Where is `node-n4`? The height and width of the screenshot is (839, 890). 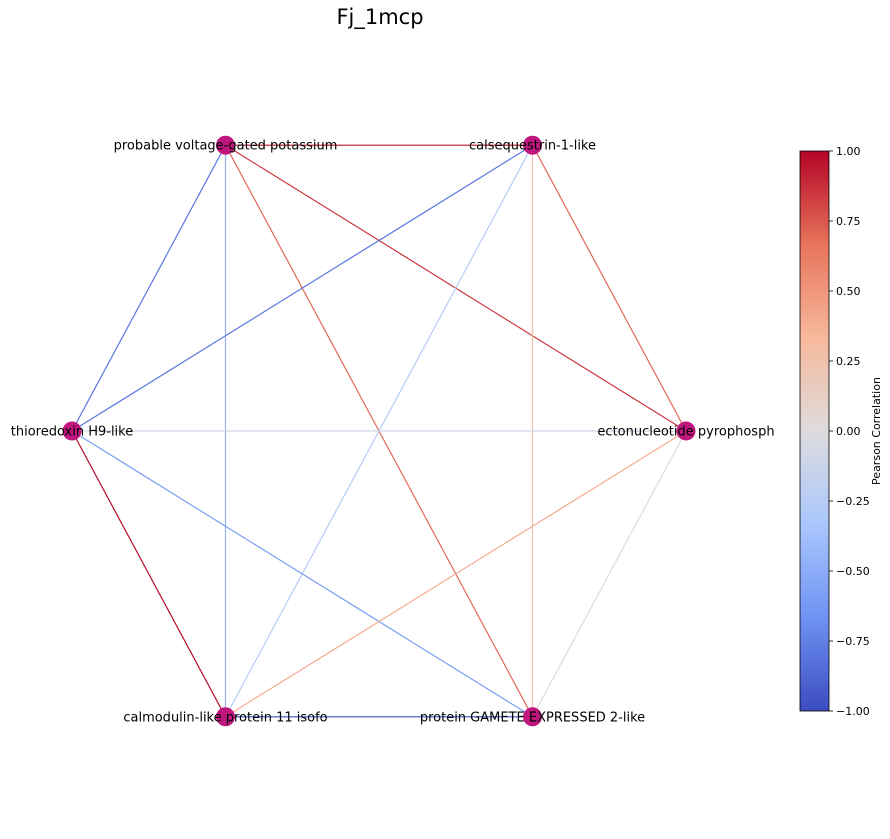
node-n4 is located at coordinates (225, 717).